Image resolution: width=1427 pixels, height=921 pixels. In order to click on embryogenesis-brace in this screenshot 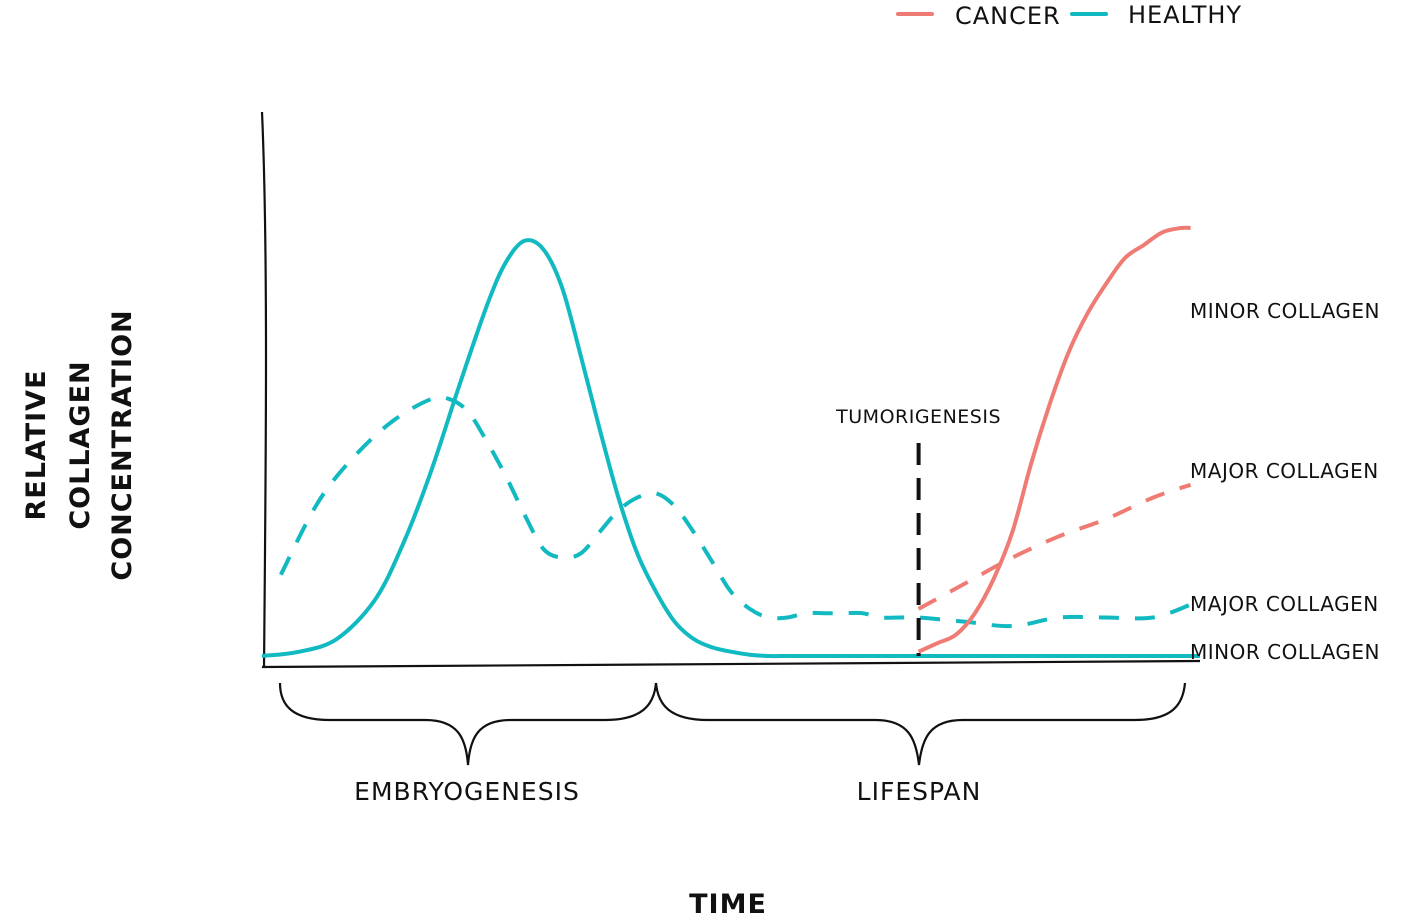, I will do `click(468, 724)`.